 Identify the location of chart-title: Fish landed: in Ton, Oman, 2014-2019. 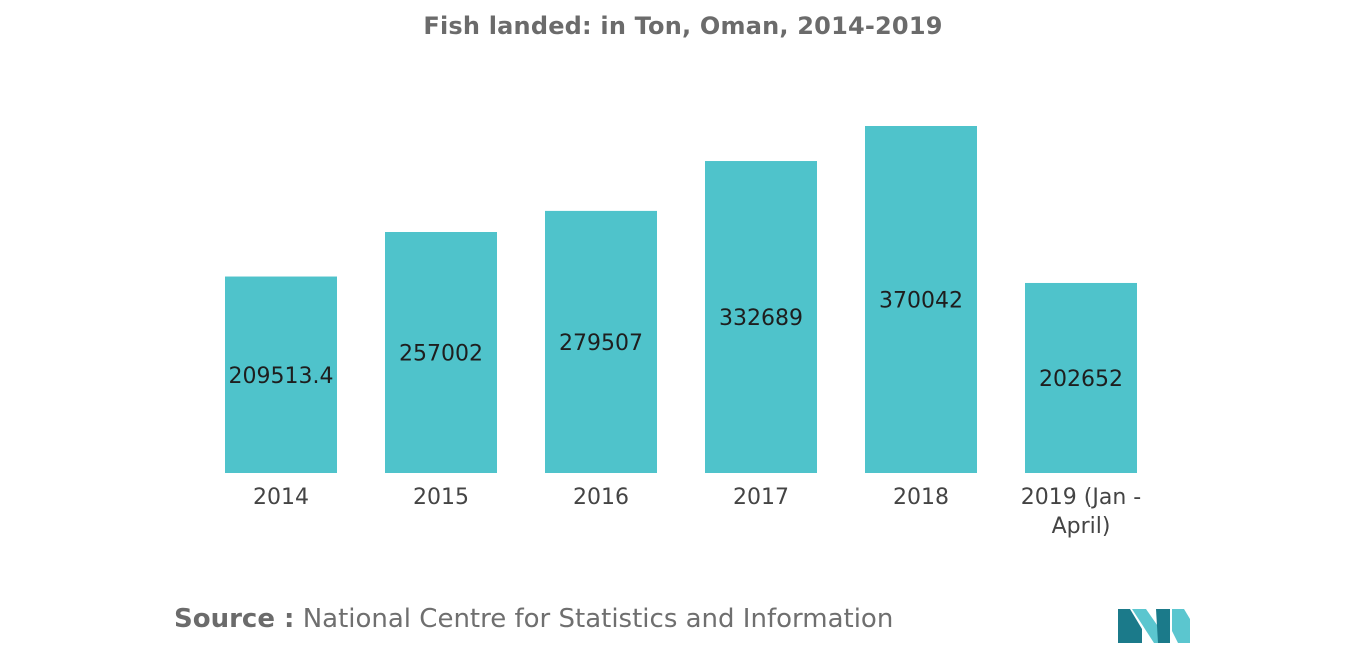
(683, 26).